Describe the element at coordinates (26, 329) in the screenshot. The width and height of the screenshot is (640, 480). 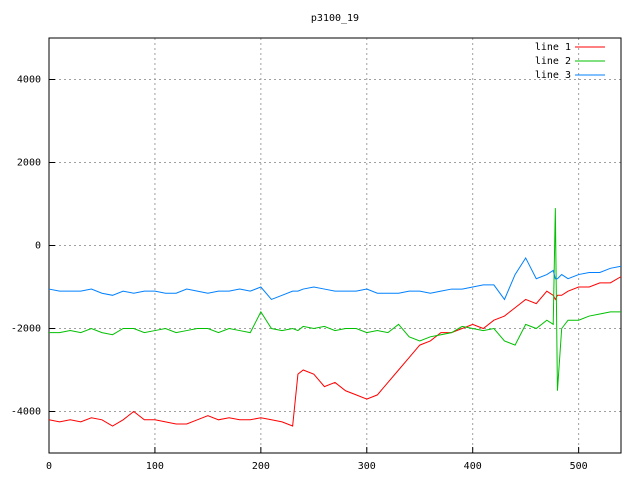
I see `y-tick-label: -2000` at that location.